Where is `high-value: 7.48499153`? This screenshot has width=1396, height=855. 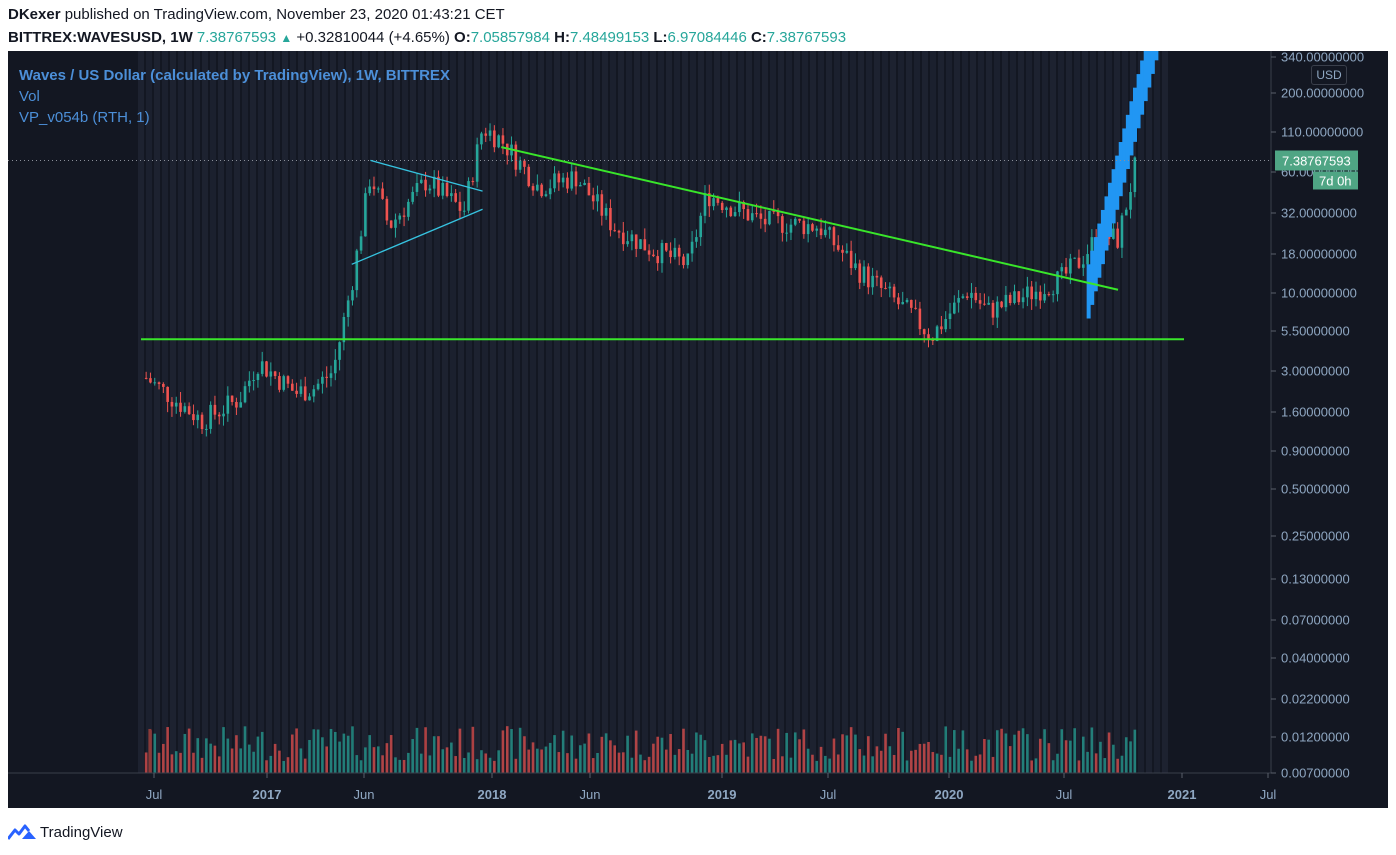 high-value: 7.48499153 is located at coordinates (609, 37).